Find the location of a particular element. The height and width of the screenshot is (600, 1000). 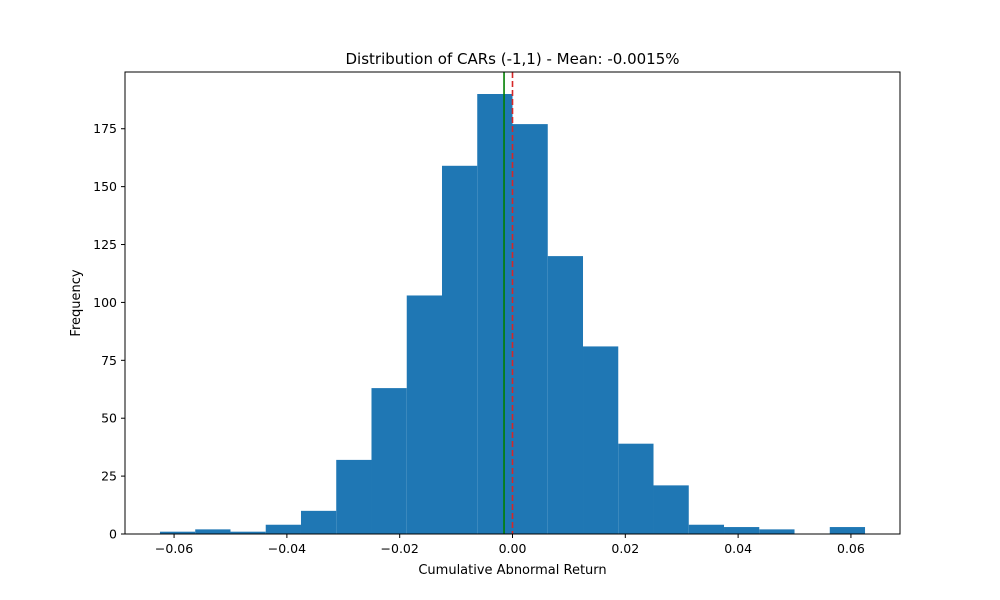

x-tick-label: 0.06 is located at coordinates (851, 548).